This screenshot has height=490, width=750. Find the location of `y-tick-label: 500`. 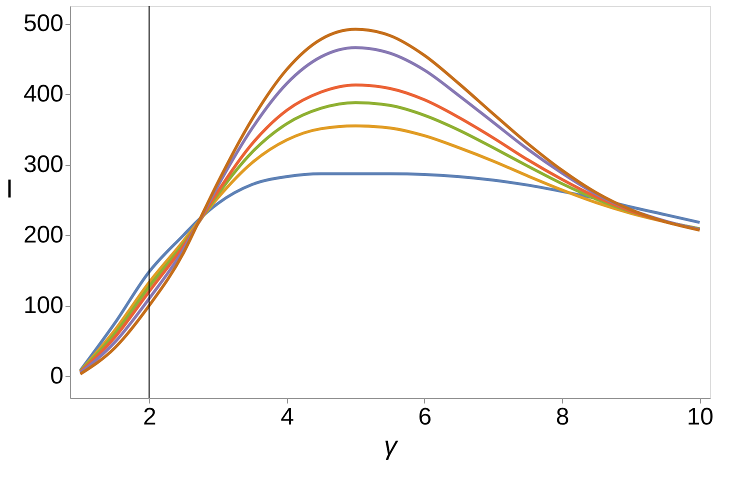

y-tick-label: 500 is located at coordinates (43, 24).